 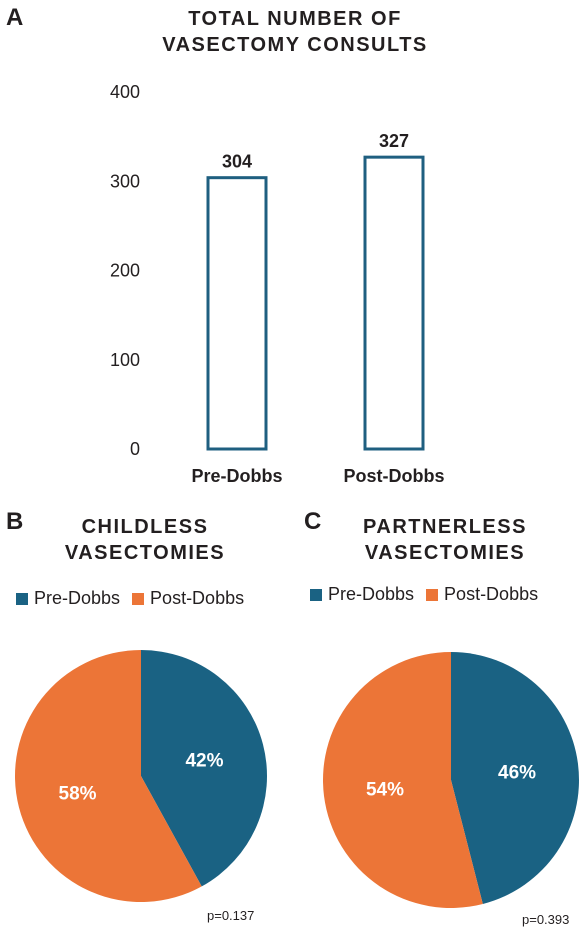 I want to click on panel-b-pvalue: p=0.137, so click(x=231, y=915).